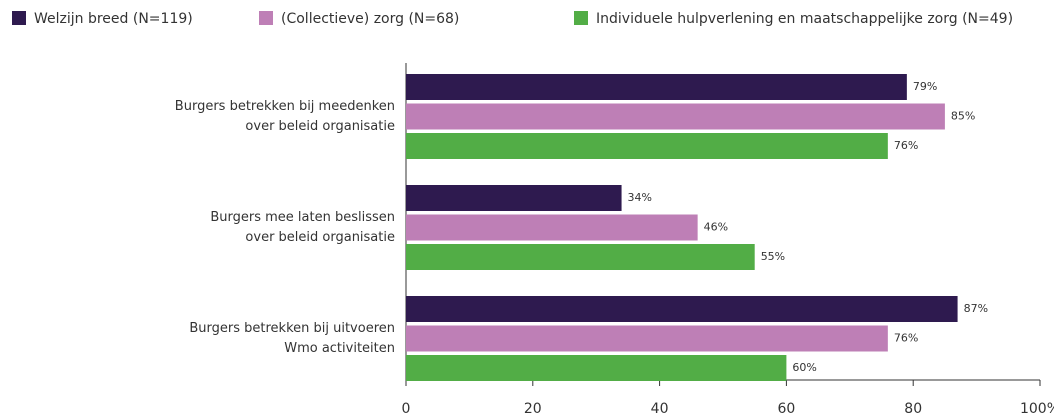 This screenshot has height=419, width=1054. What do you see at coordinates (292, 328) in the screenshot?
I see `category-label: Burgers betrekken bij uitvoeren` at bounding box center [292, 328].